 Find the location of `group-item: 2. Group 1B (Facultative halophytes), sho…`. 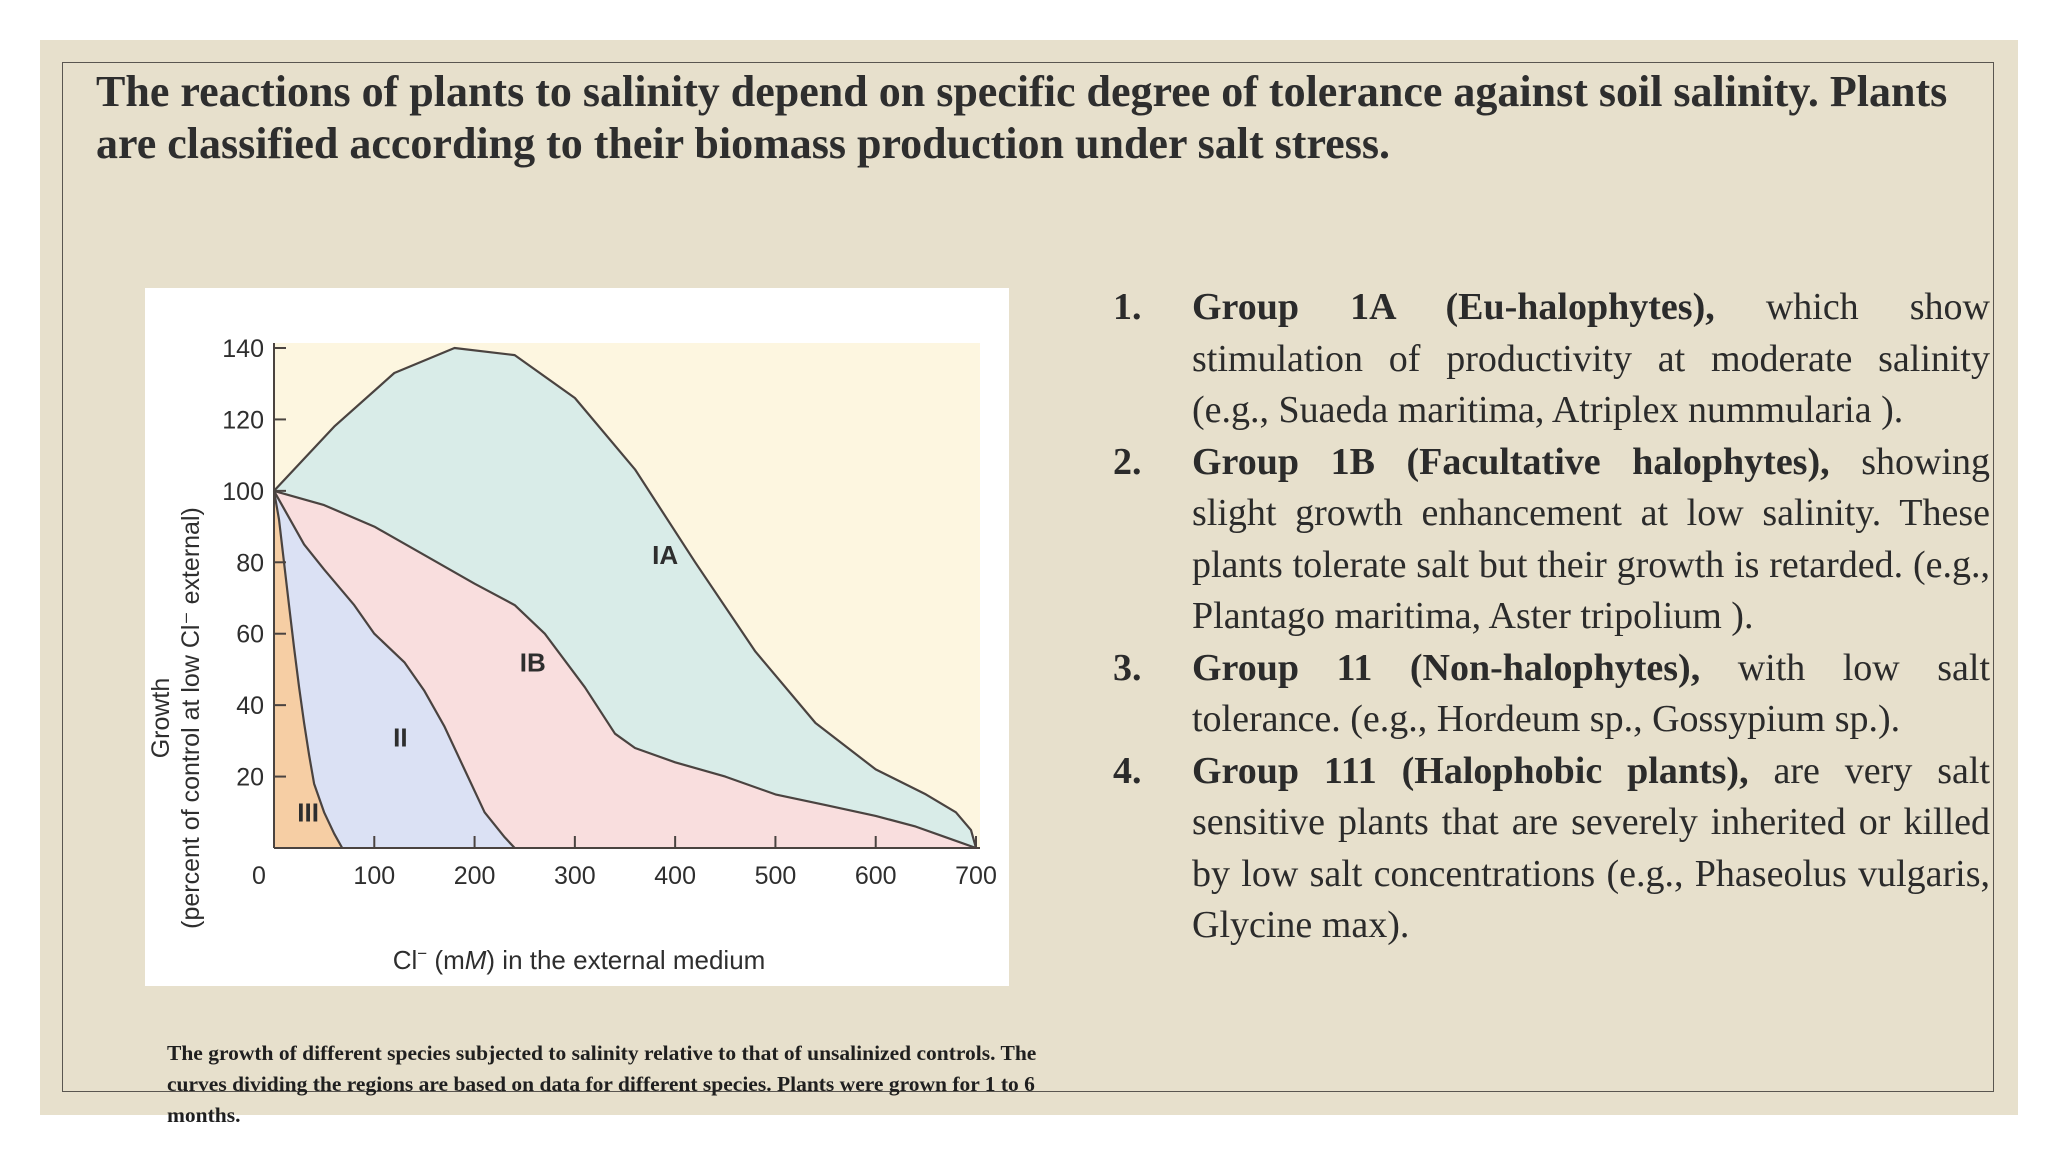

group-item: 2. Group 1B (Facultative halophytes), sho… is located at coordinates (1550, 540).